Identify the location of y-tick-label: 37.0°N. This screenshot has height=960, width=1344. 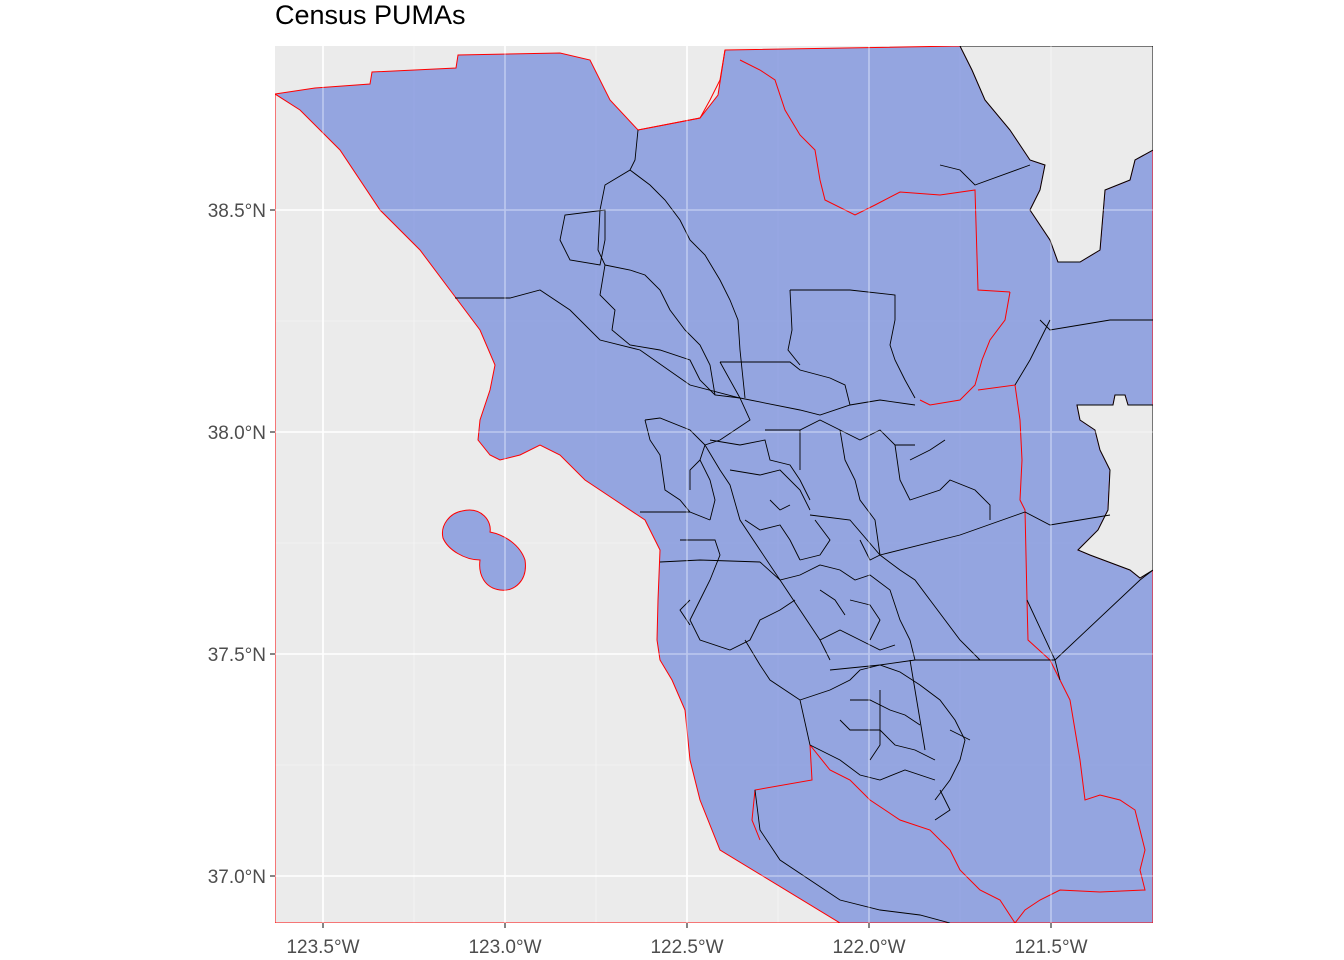
(237, 877).